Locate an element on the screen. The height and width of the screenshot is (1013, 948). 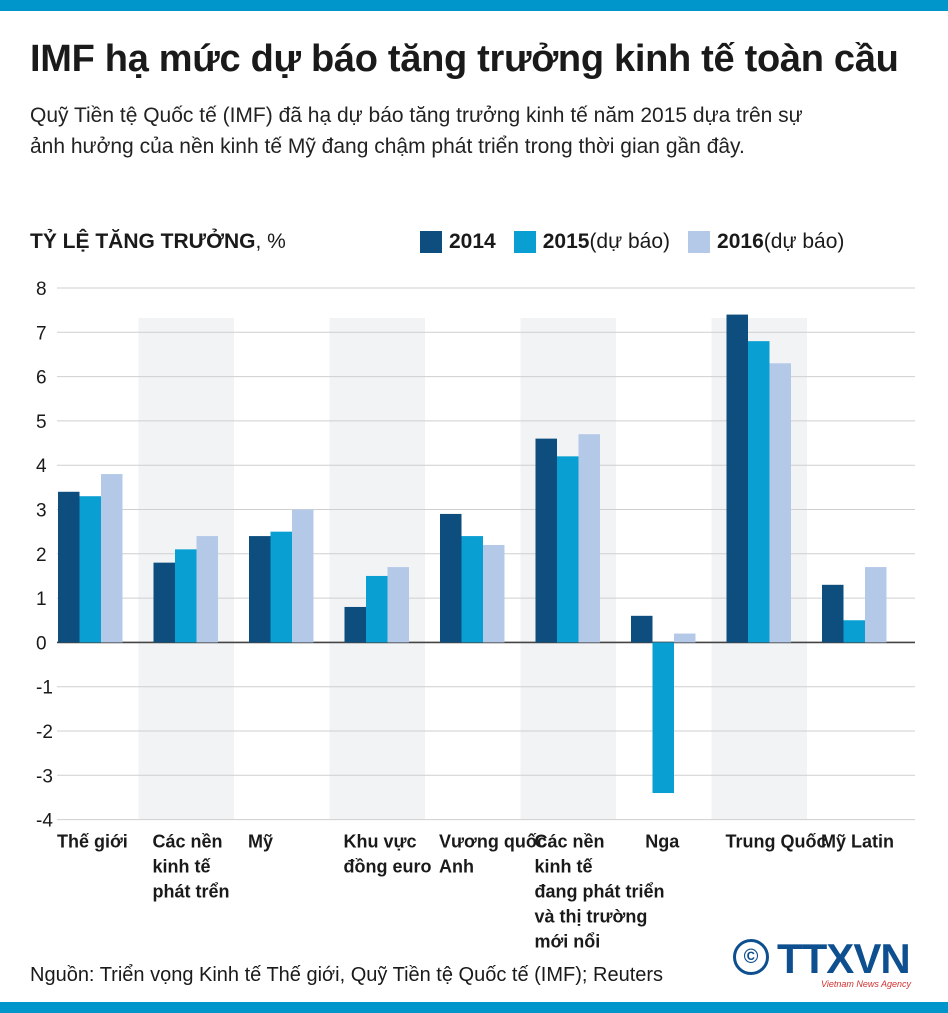
legend-swatch-2015 is located at coordinates (524, 242).